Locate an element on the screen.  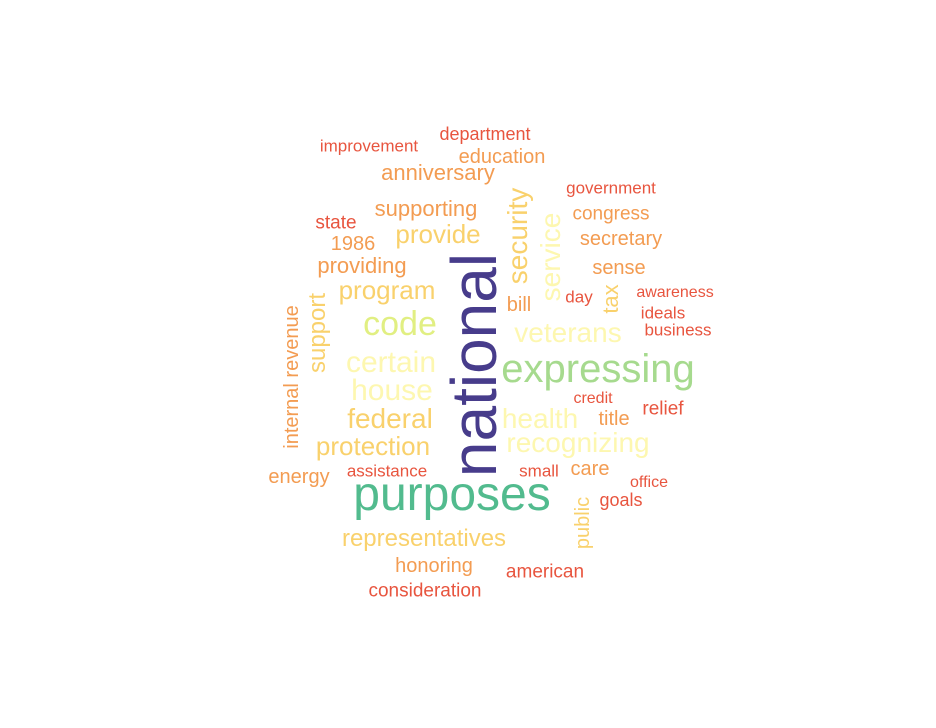
word-state: state is located at coordinates (336, 223).